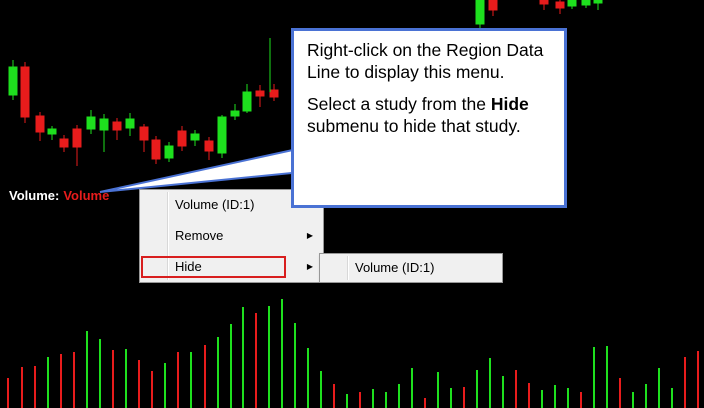  I want to click on region-data-line: Volume, so click(59, 195).